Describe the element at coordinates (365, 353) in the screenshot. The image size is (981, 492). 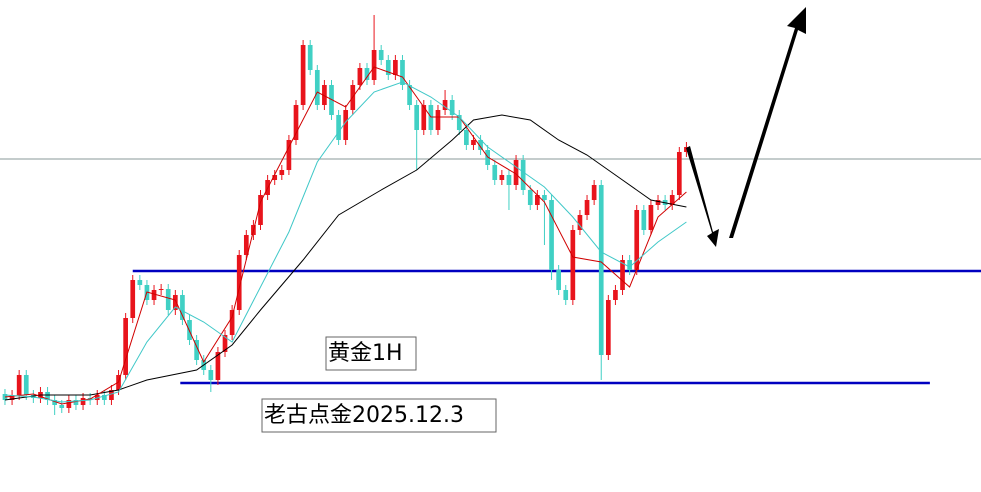
I see `annotation: 黄金1H` at that location.